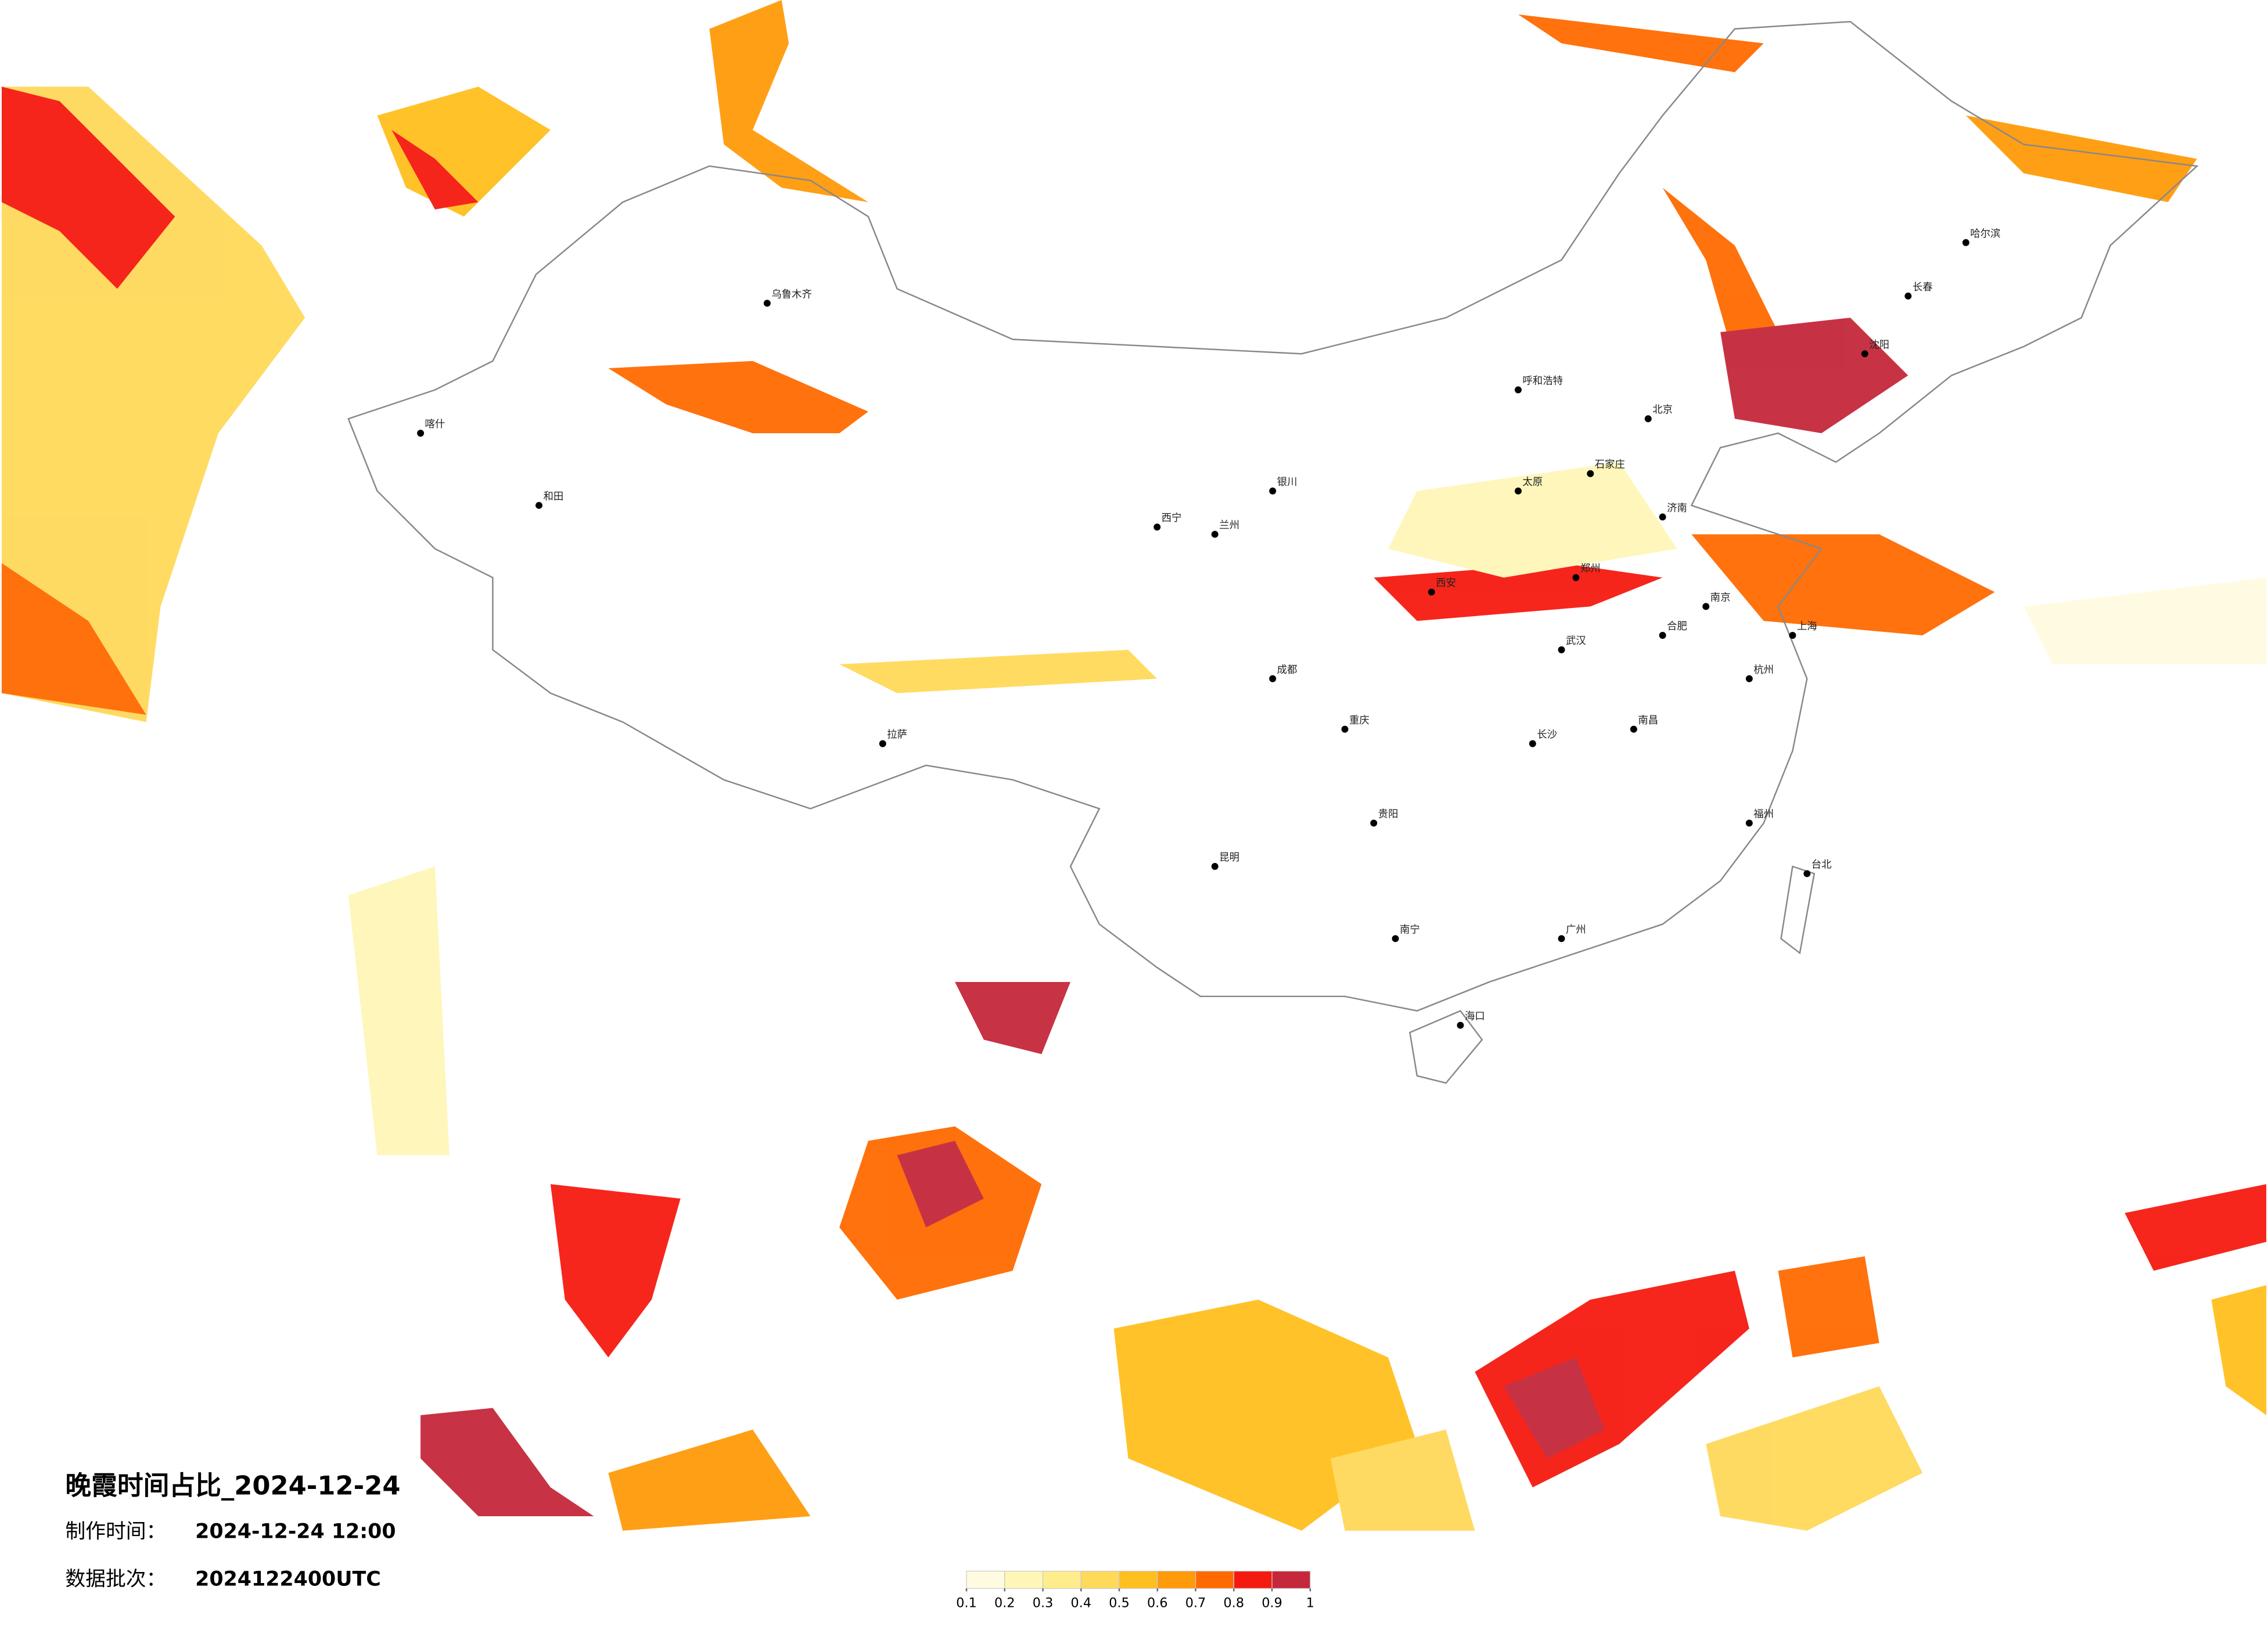 The width and height of the screenshot is (2268, 1626). I want to click on city-label: 贵阳, so click(1388, 814).